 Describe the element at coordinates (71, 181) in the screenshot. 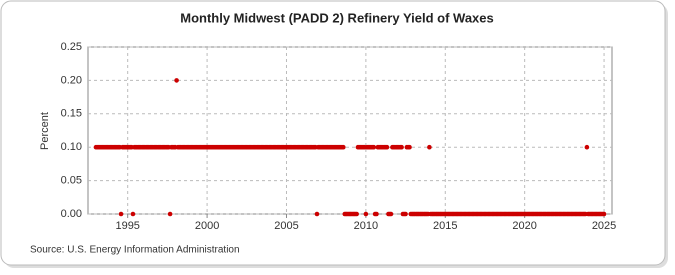

I see `y-tick-label: 0.05` at that location.